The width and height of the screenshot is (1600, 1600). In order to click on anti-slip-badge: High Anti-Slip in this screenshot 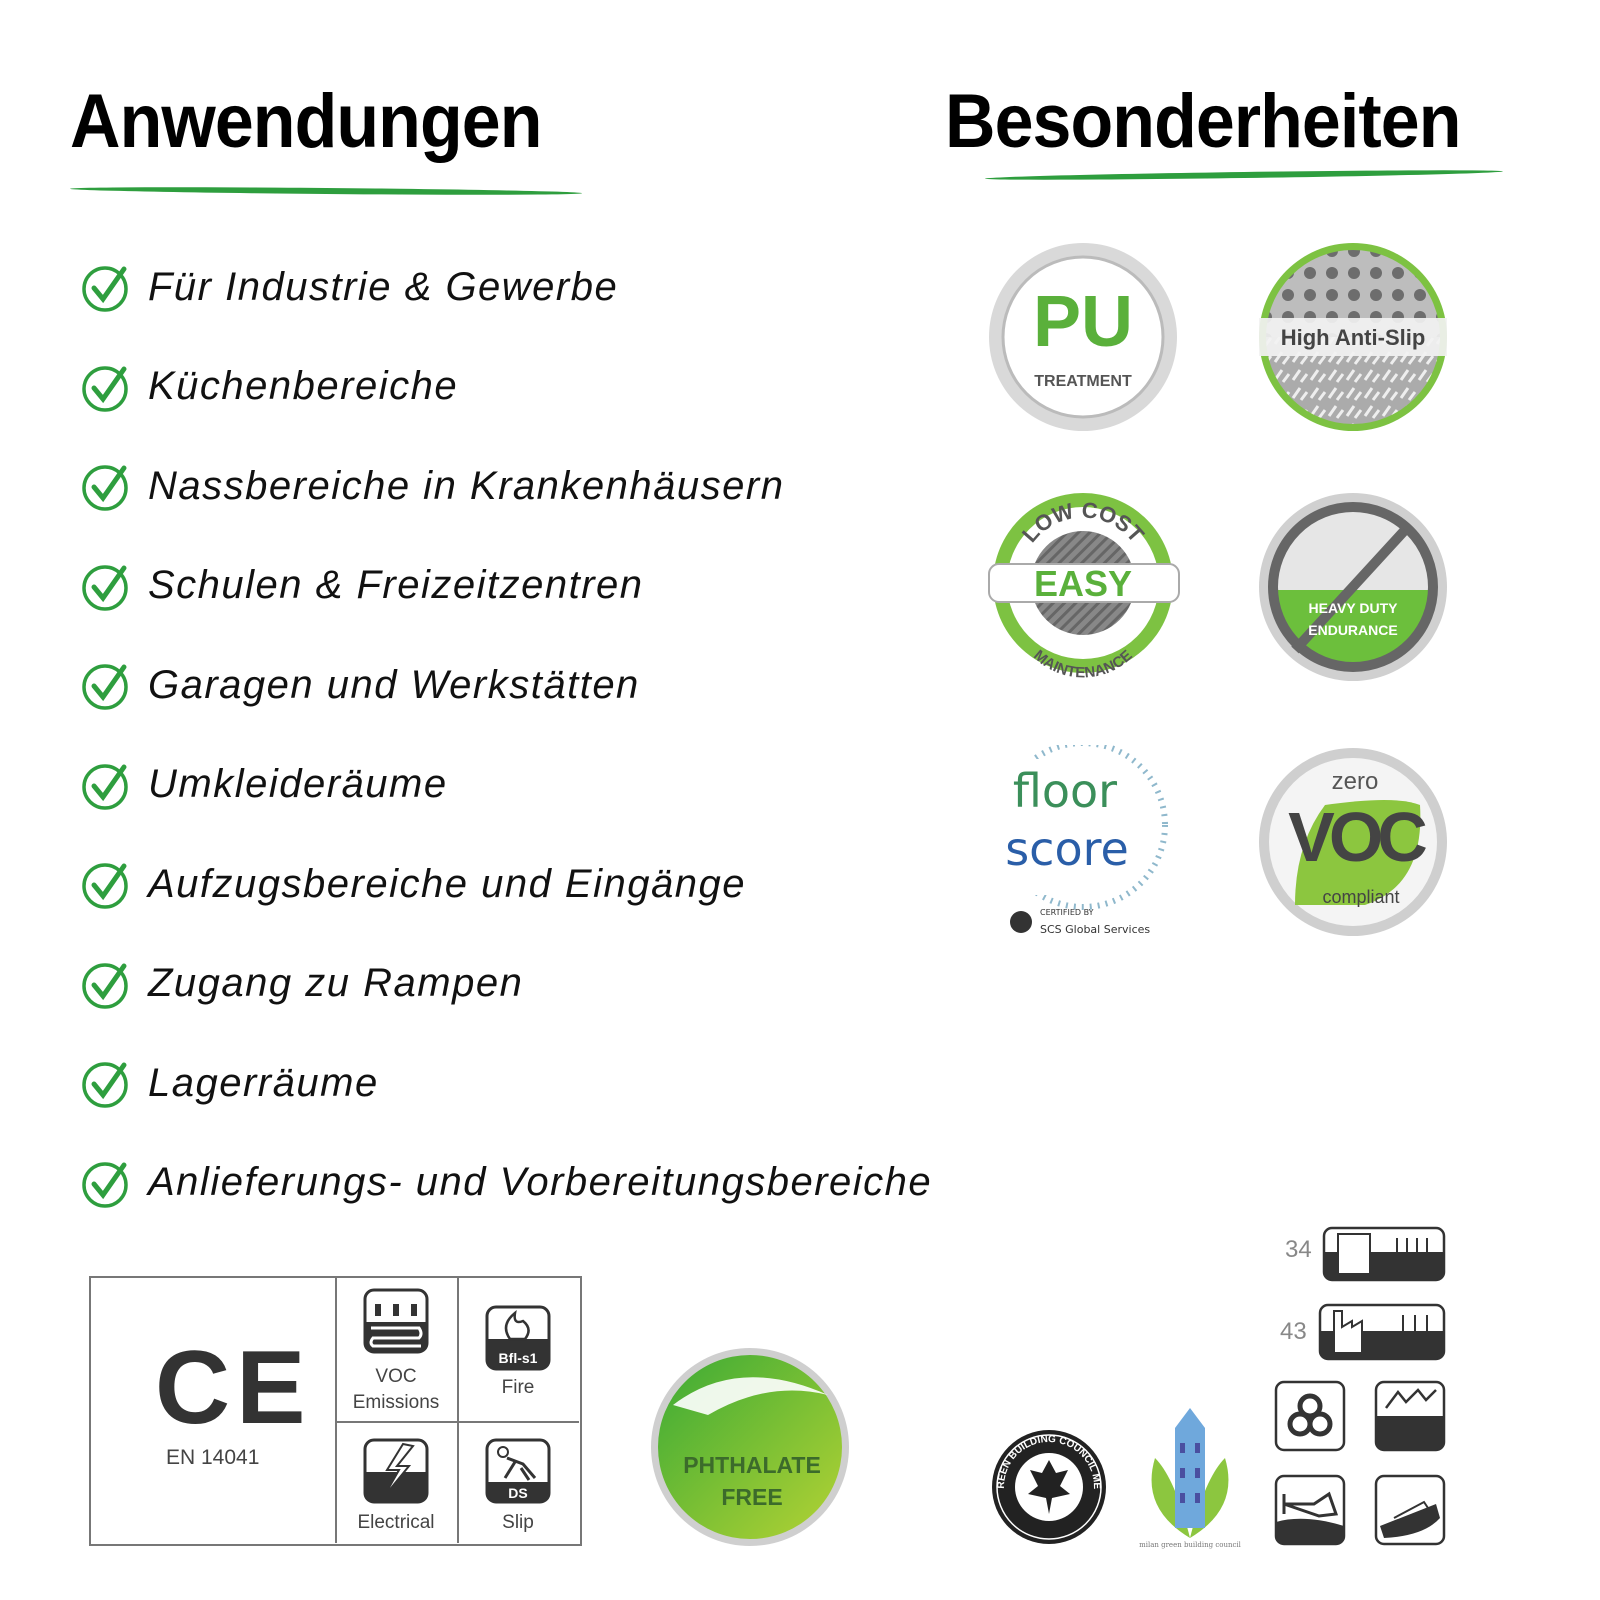, I will do `click(1353, 337)`.